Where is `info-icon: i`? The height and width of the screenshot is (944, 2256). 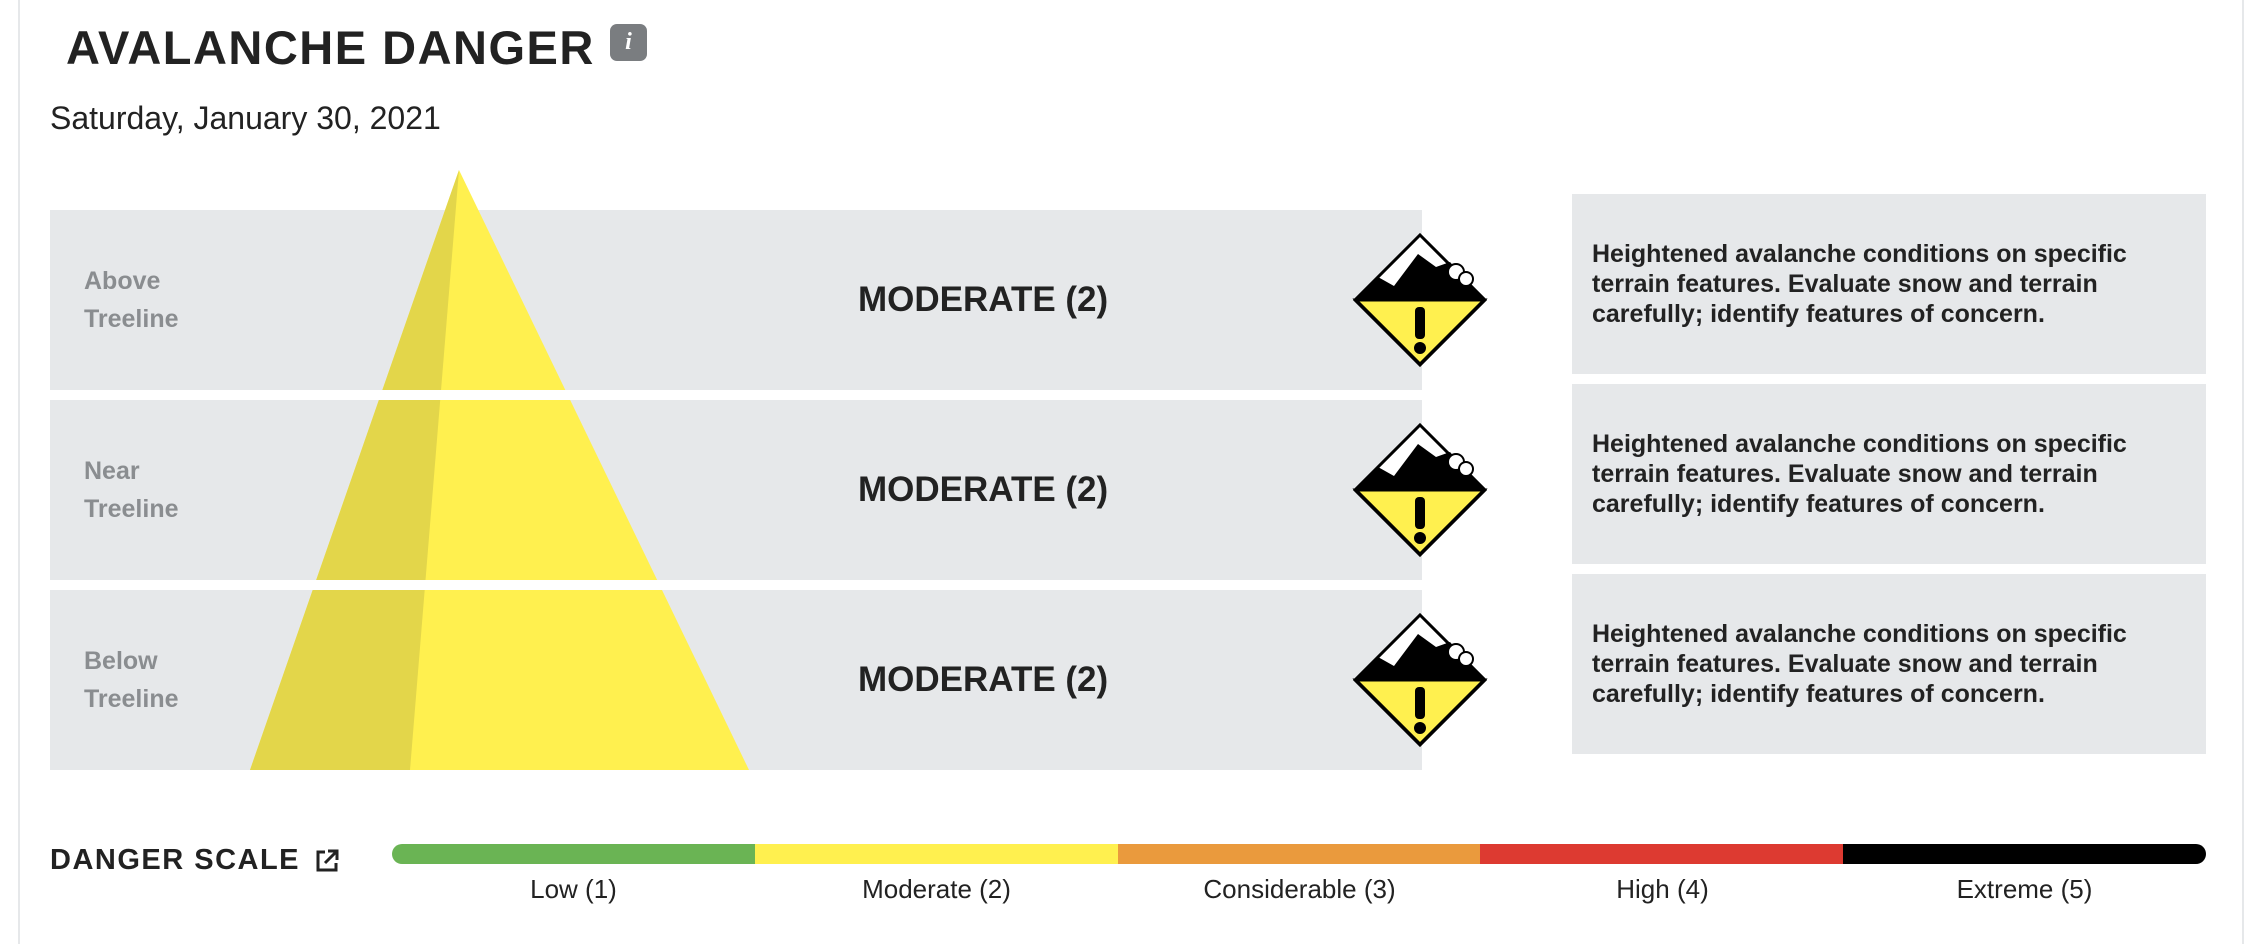
info-icon: i is located at coordinates (628, 42).